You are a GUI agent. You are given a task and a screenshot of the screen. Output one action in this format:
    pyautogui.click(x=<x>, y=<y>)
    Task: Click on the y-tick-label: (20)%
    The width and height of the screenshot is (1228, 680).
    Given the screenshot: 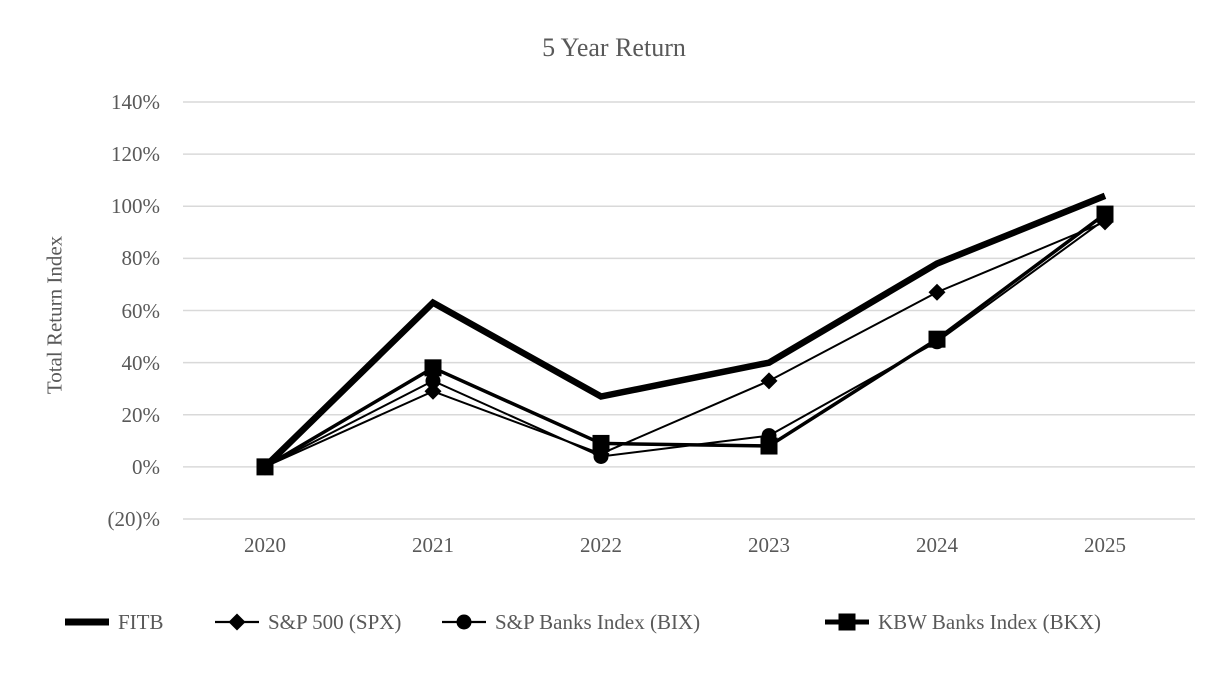 What is the action you would take?
    pyautogui.click(x=133, y=519)
    